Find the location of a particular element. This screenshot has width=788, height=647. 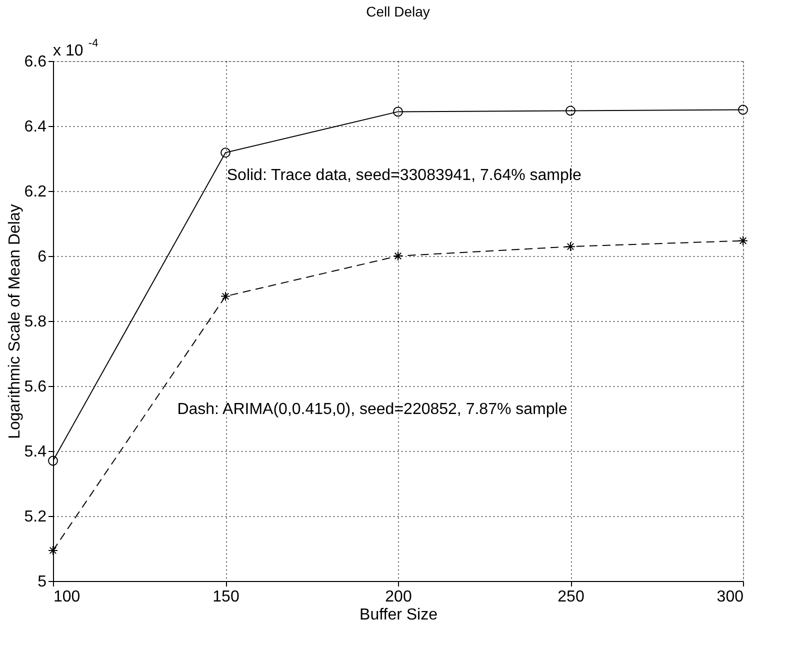

y-tick-label: 6.6 is located at coordinates (35, 62).